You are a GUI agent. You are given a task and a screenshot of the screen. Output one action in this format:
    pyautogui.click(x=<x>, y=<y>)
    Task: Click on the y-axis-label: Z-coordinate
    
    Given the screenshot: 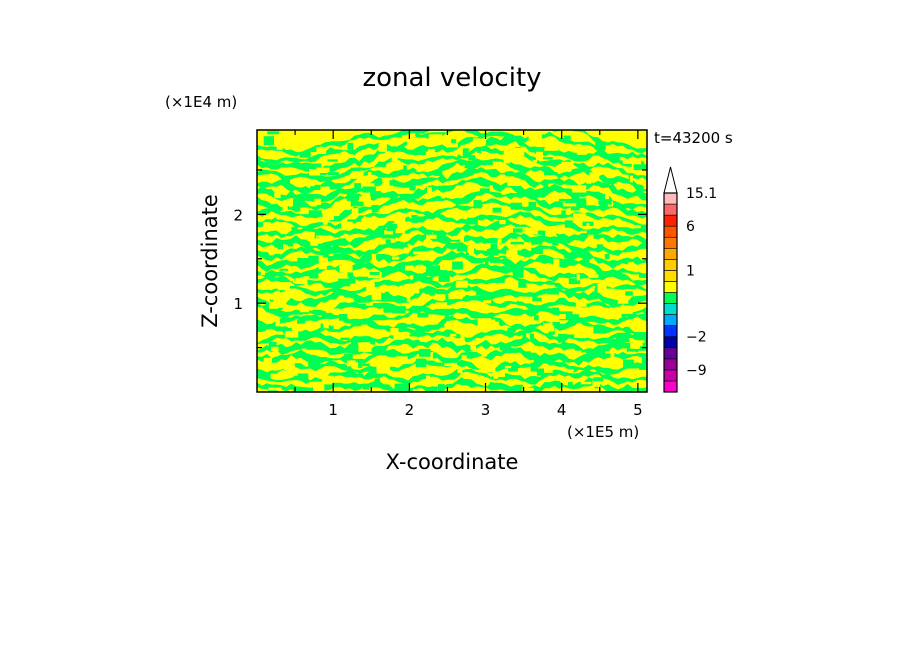 What is the action you would take?
    pyautogui.click(x=210, y=261)
    